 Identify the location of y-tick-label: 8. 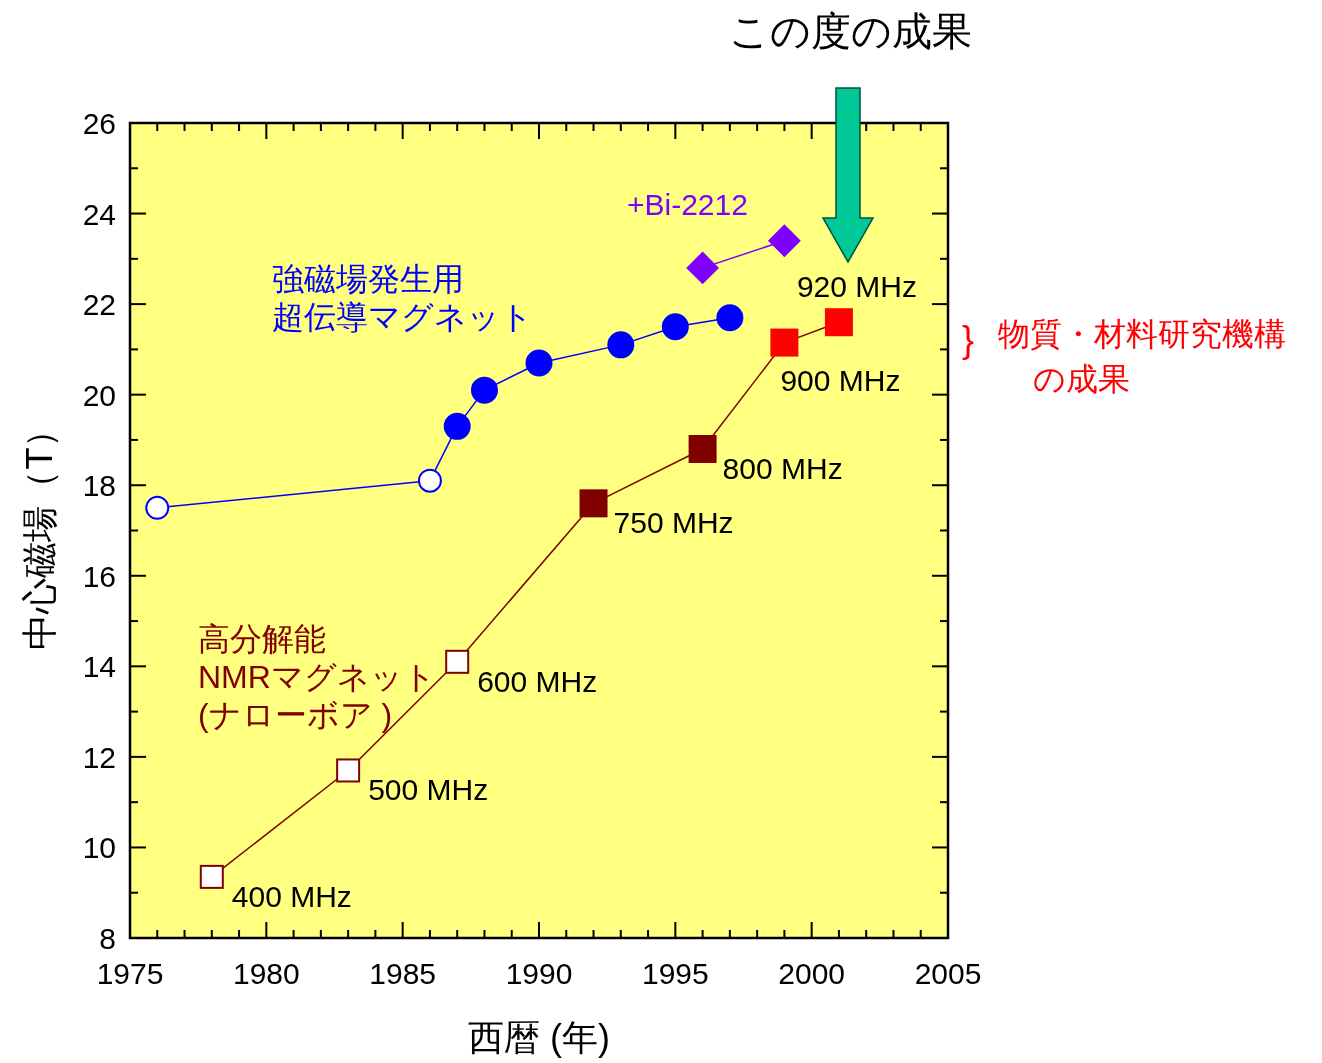
(107, 938).